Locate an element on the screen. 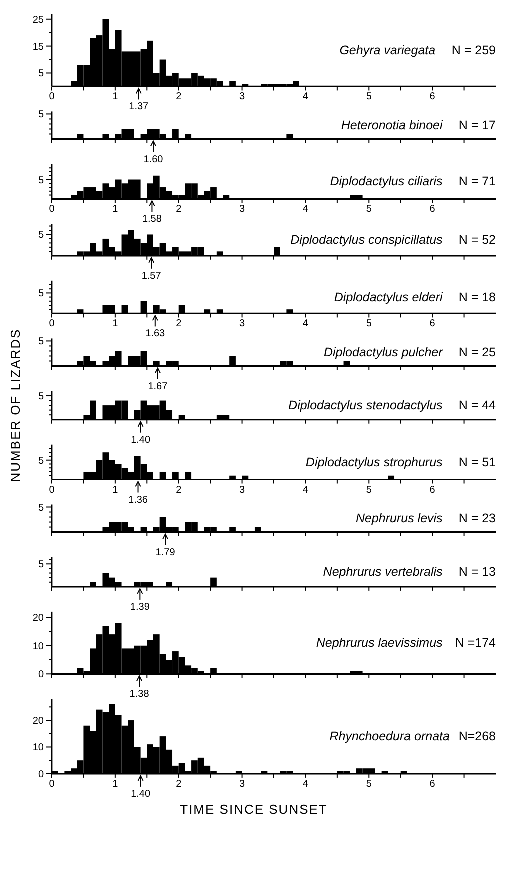  text: N = 259 is located at coordinates (474, 50).